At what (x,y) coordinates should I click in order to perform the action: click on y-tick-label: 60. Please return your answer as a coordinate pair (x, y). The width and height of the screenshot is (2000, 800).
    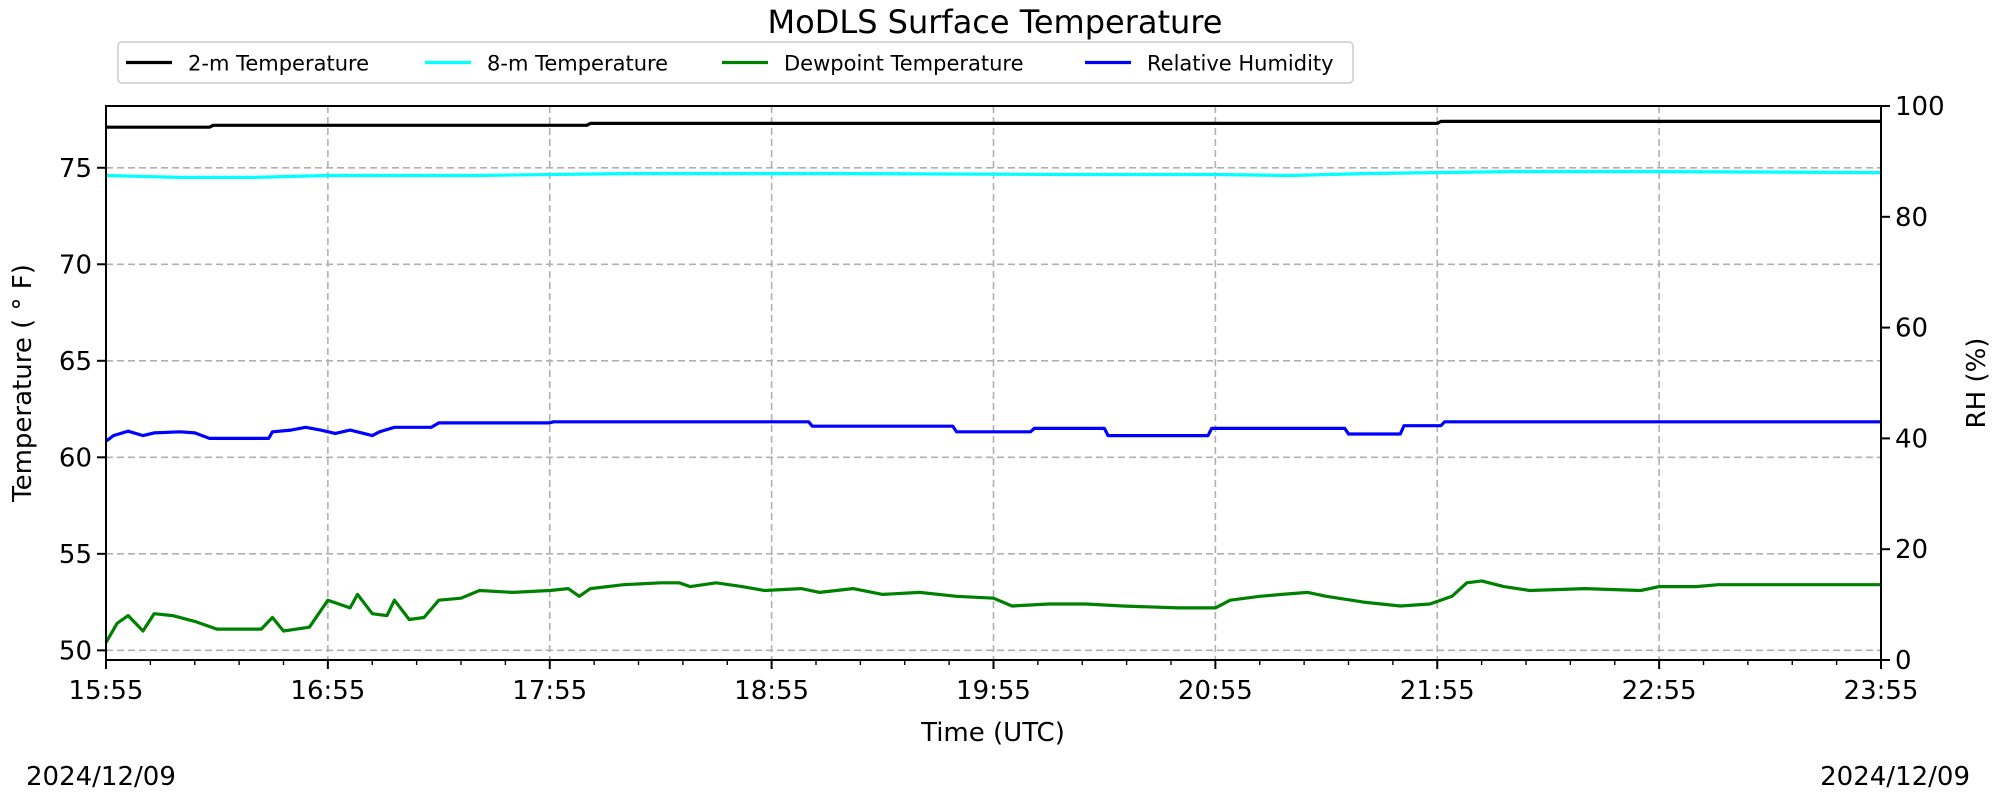
    Looking at the image, I should click on (75, 458).